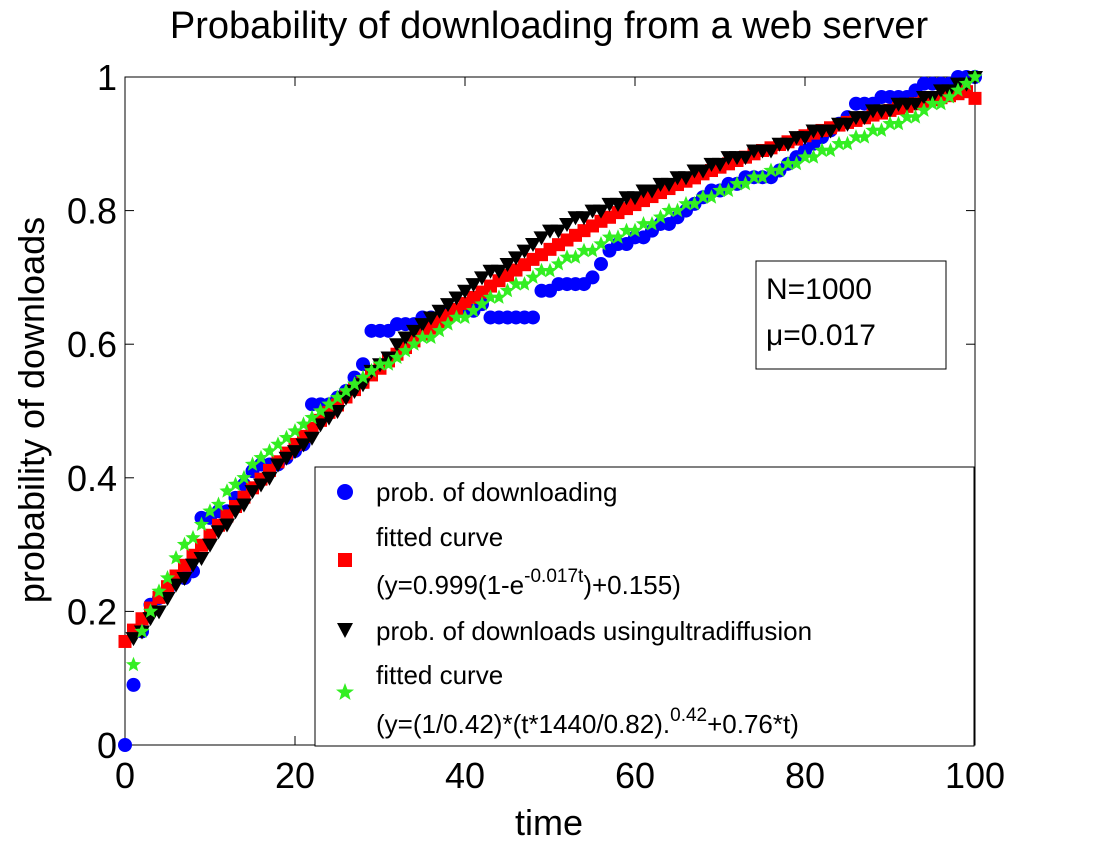  What do you see at coordinates (496, 492) in the screenshot?
I see `legend-label-prob-downloading: prob. of downloading` at bounding box center [496, 492].